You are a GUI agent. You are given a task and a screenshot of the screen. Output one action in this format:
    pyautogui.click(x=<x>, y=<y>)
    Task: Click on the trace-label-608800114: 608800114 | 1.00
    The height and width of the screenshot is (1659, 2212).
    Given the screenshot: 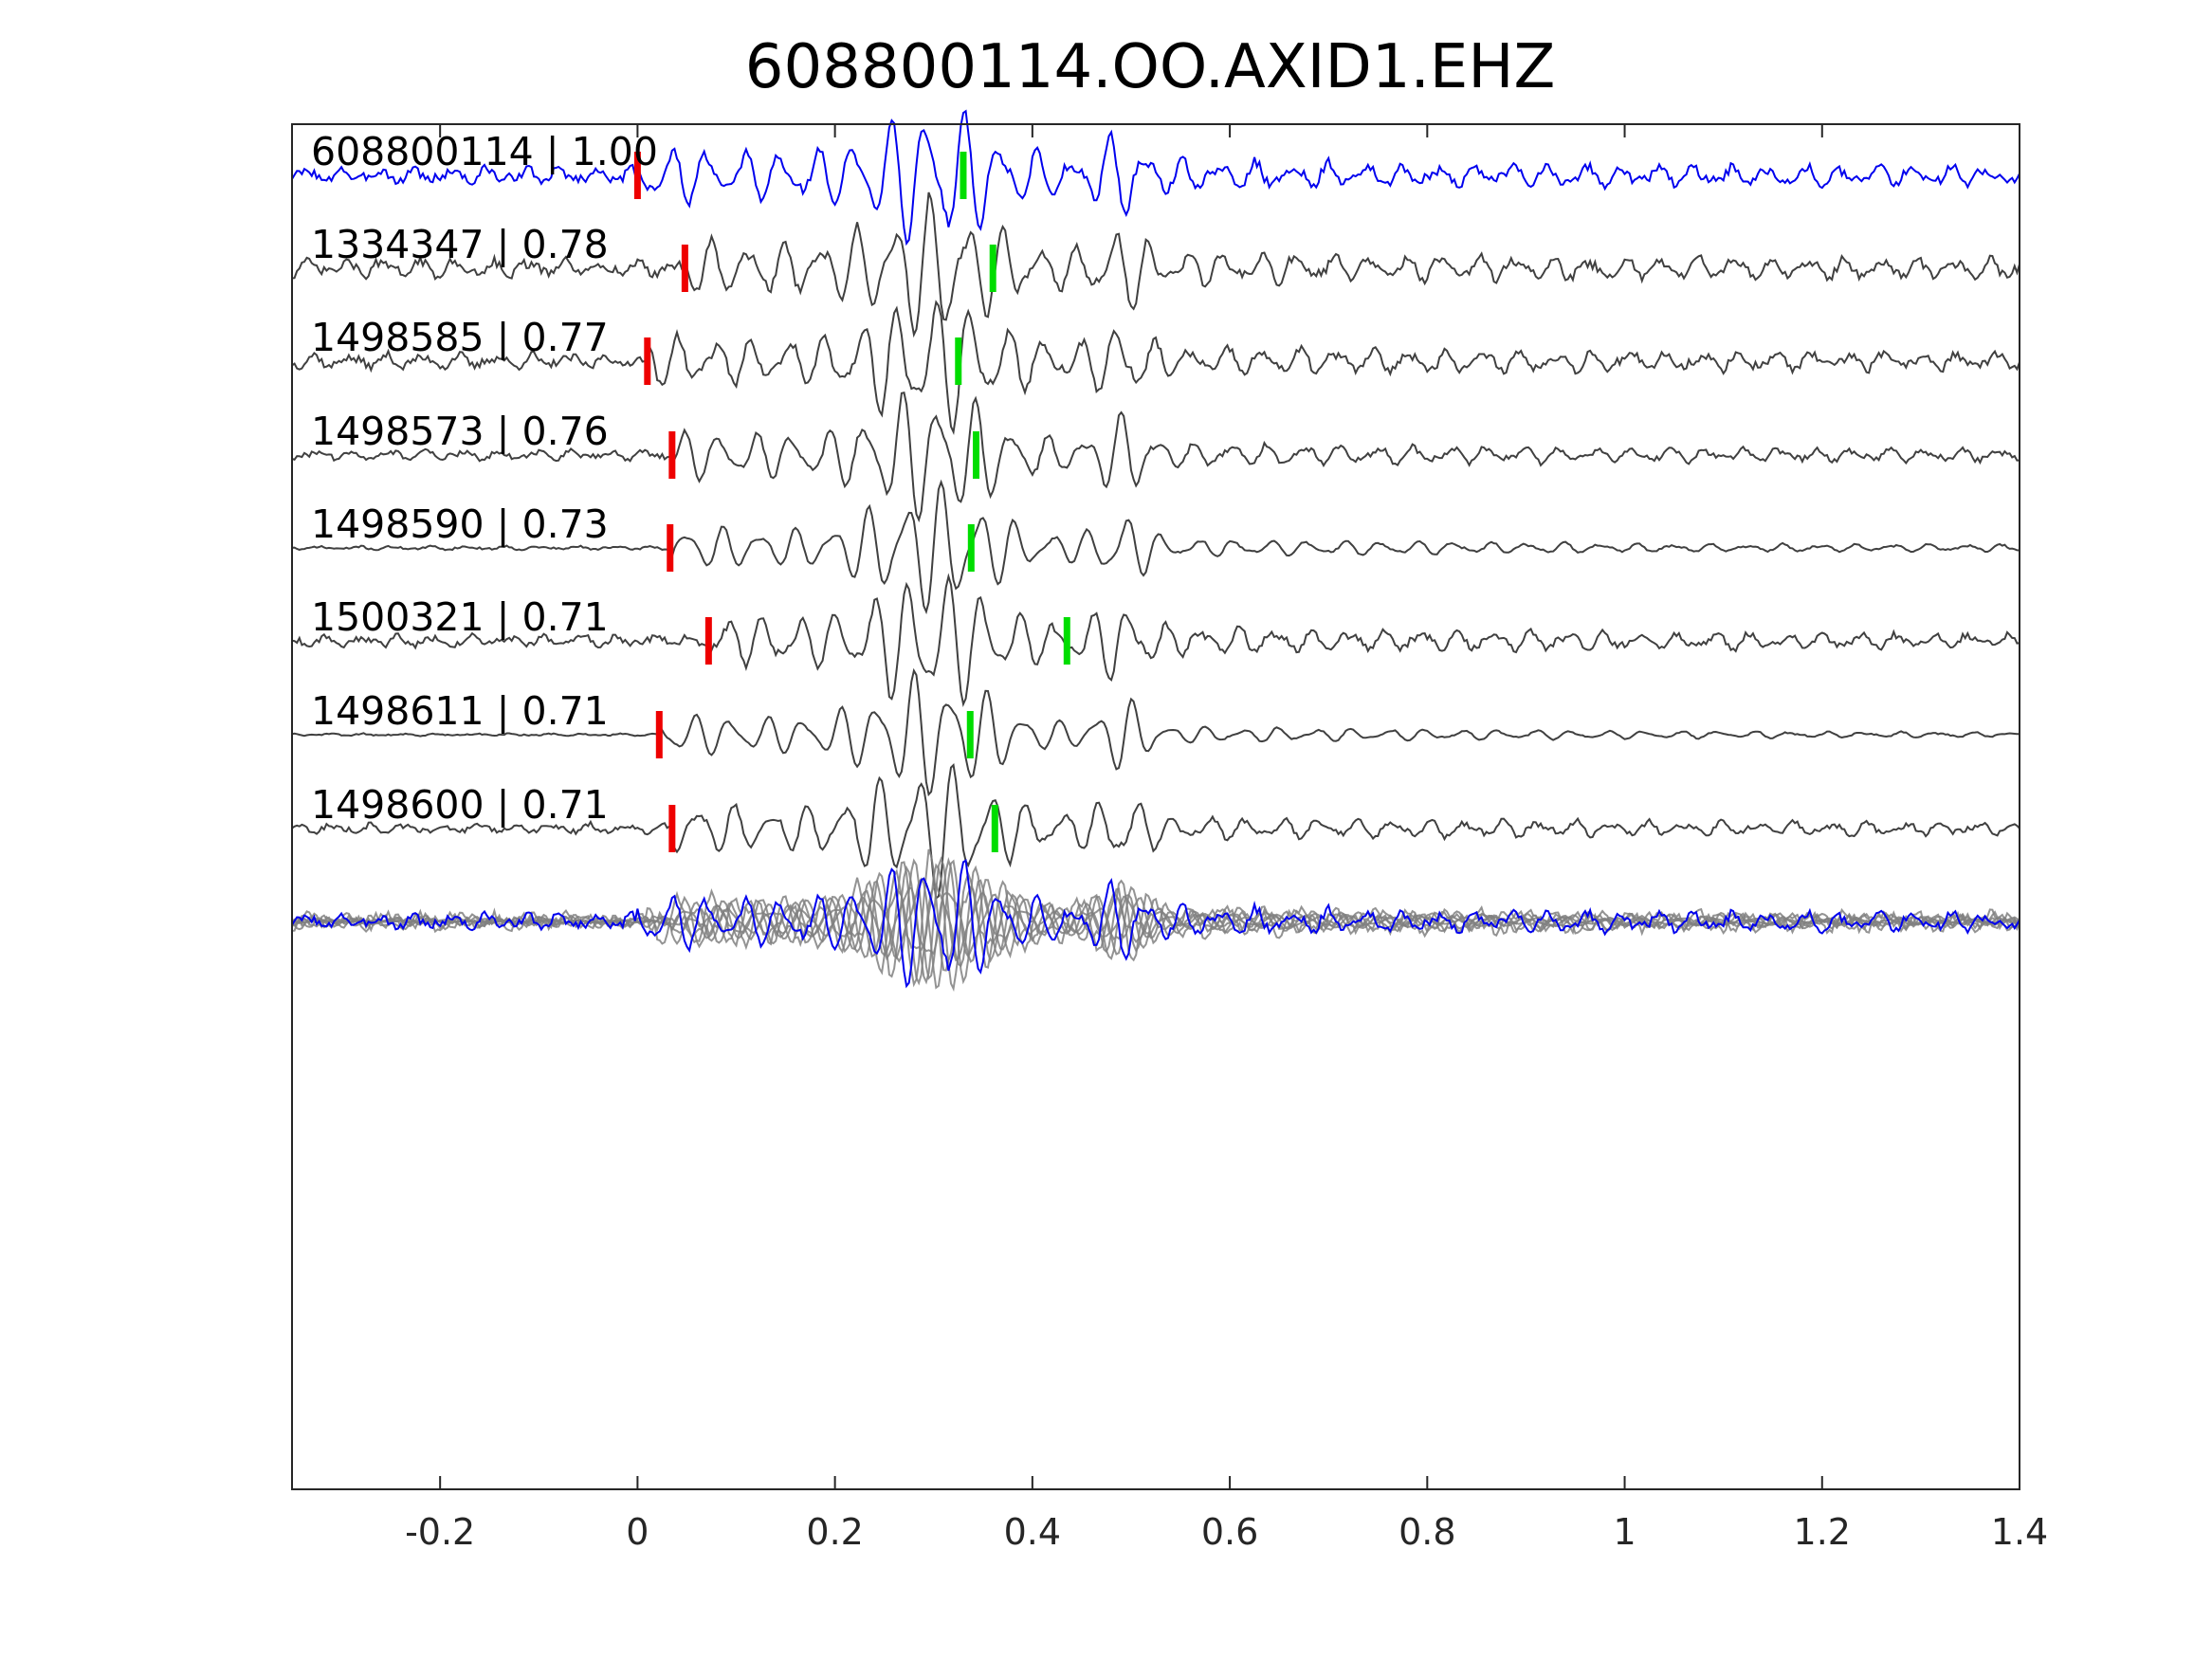 What is the action you would take?
    pyautogui.click(x=484, y=151)
    